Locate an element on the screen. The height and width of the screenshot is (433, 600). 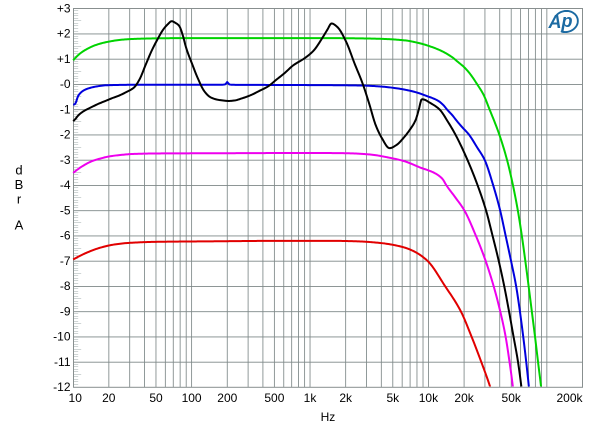
svg-text: B is located at coordinates (19, 184).